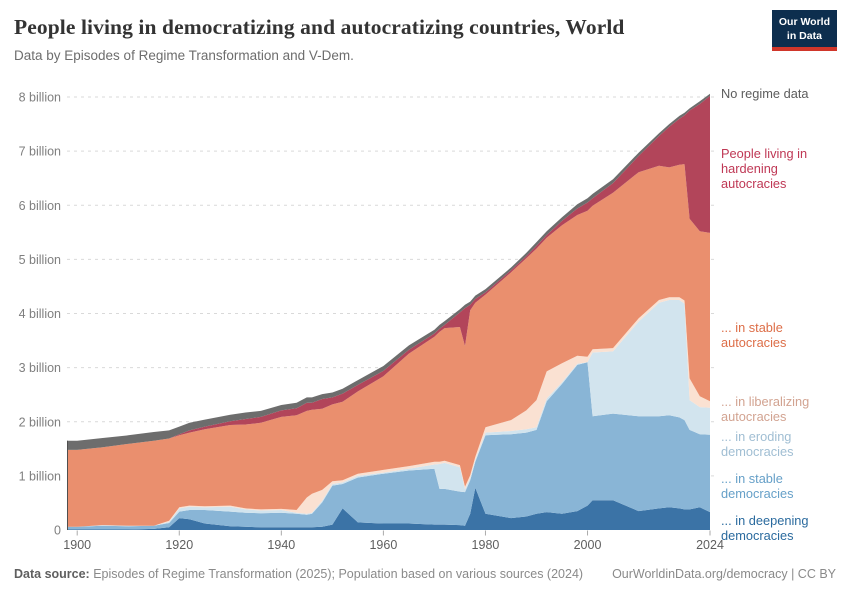 The image size is (850, 600). Describe the element at coordinates (804, 35) in the screenshot. I see `owid-logo-line2: in Data` at that location.